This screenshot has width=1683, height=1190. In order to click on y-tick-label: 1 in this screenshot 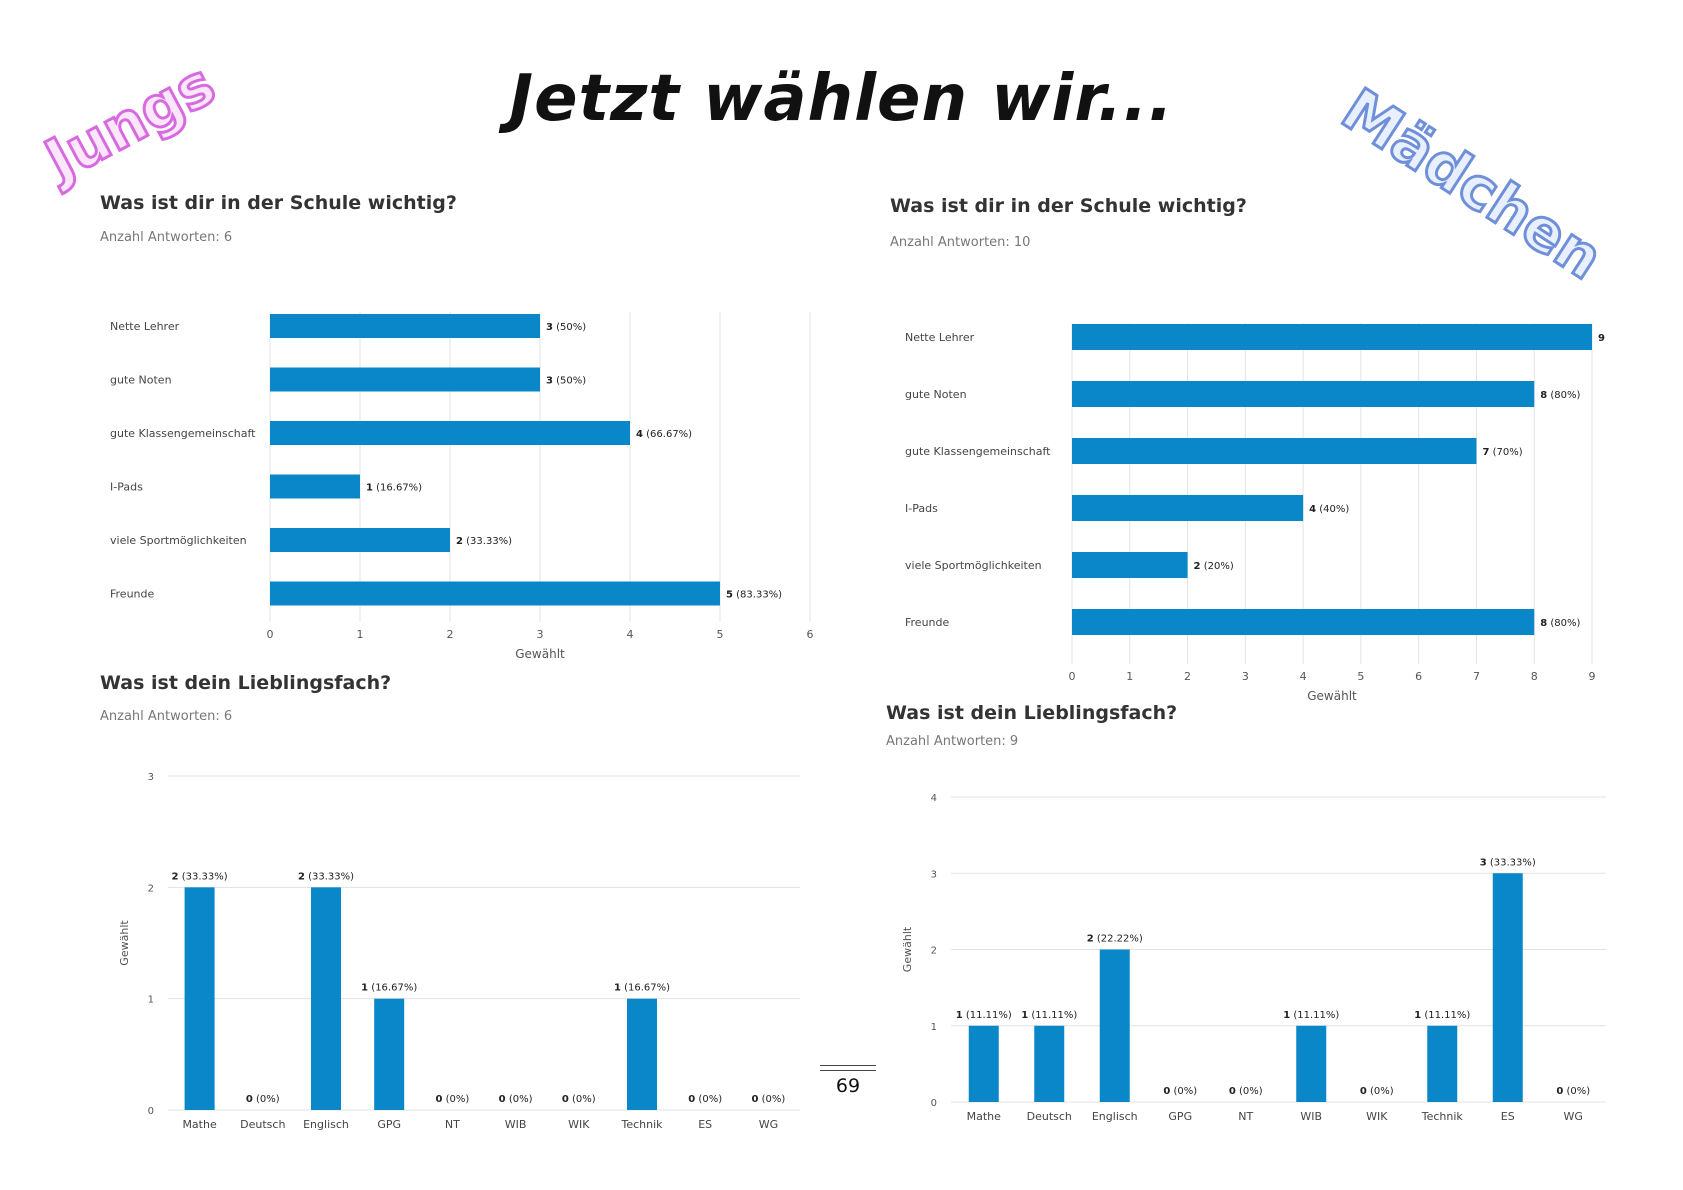, I will do `click(151, 1000)`.